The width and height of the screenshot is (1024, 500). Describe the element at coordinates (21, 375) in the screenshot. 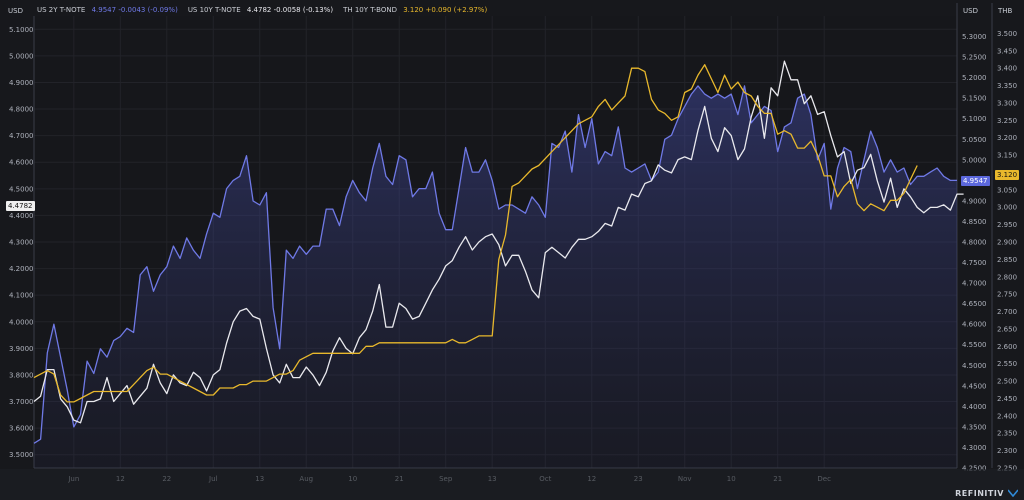

I see `left-y-tick-label: 3.8000` at that location.